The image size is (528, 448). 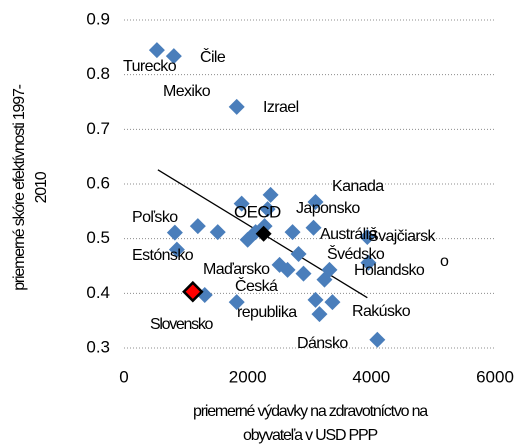 I want to click on y-tick-label: 0.6, so click(x=98, y=182).